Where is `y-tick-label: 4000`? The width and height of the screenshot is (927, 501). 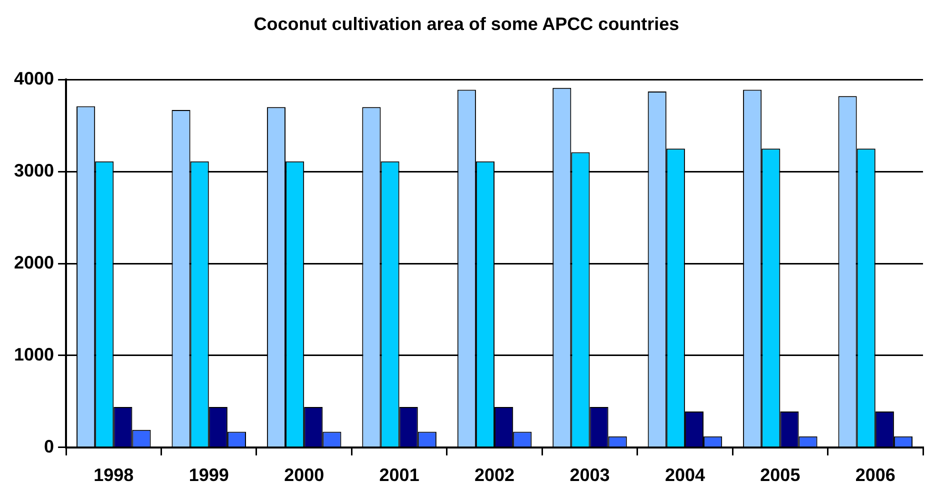 y-tick-label: 4000 is located at coordinates (34, 78).